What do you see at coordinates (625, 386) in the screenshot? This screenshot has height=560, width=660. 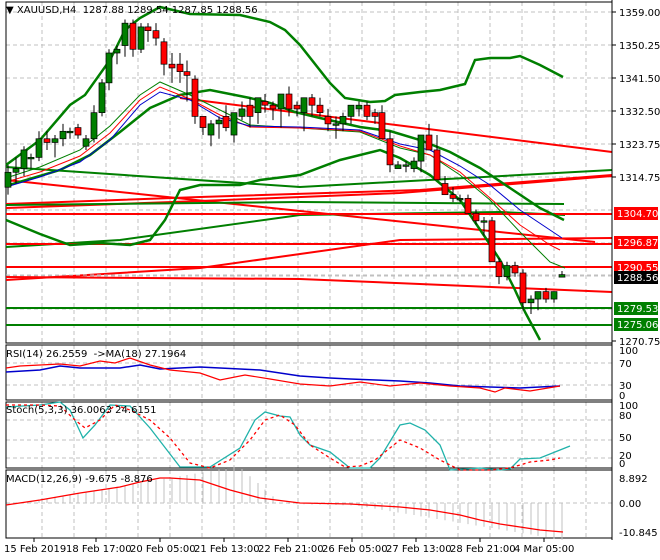 I see `svg-text: 30` at bounding box center [625, 386].